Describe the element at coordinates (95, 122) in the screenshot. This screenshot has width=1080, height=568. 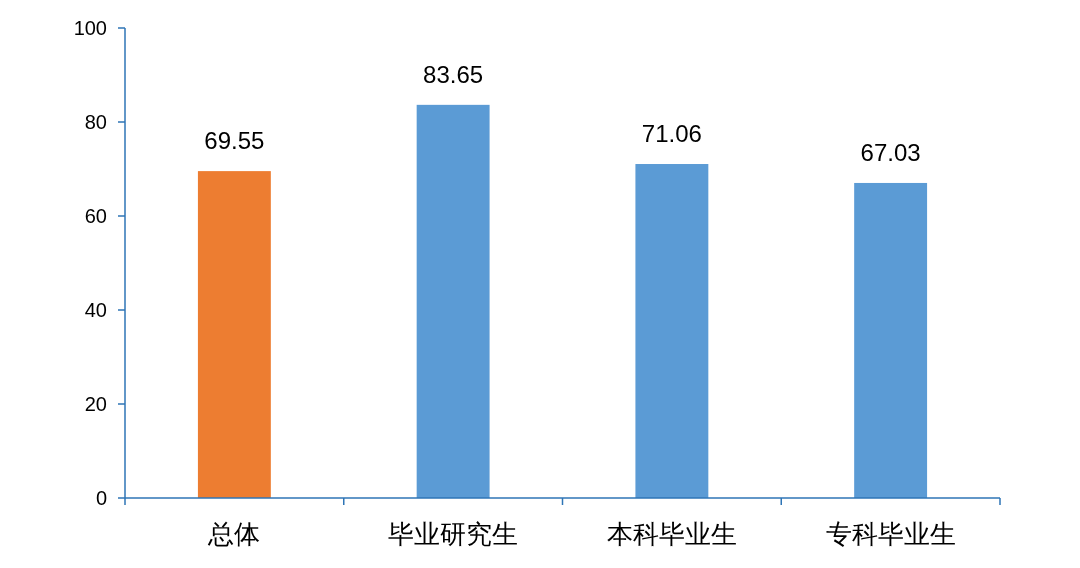
I see `y-tick-label: 80` at that location.